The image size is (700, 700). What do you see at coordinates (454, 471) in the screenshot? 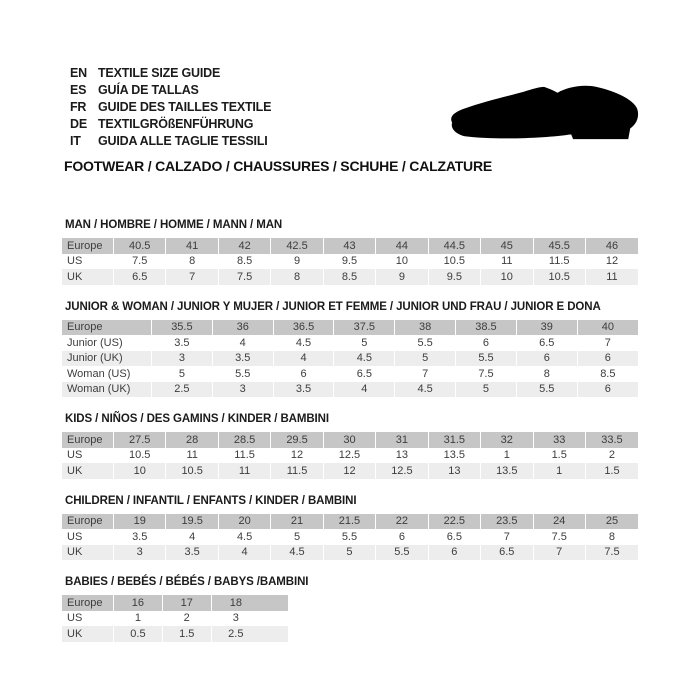
I see `size-cell: 13` at bounding box center [454, 471].